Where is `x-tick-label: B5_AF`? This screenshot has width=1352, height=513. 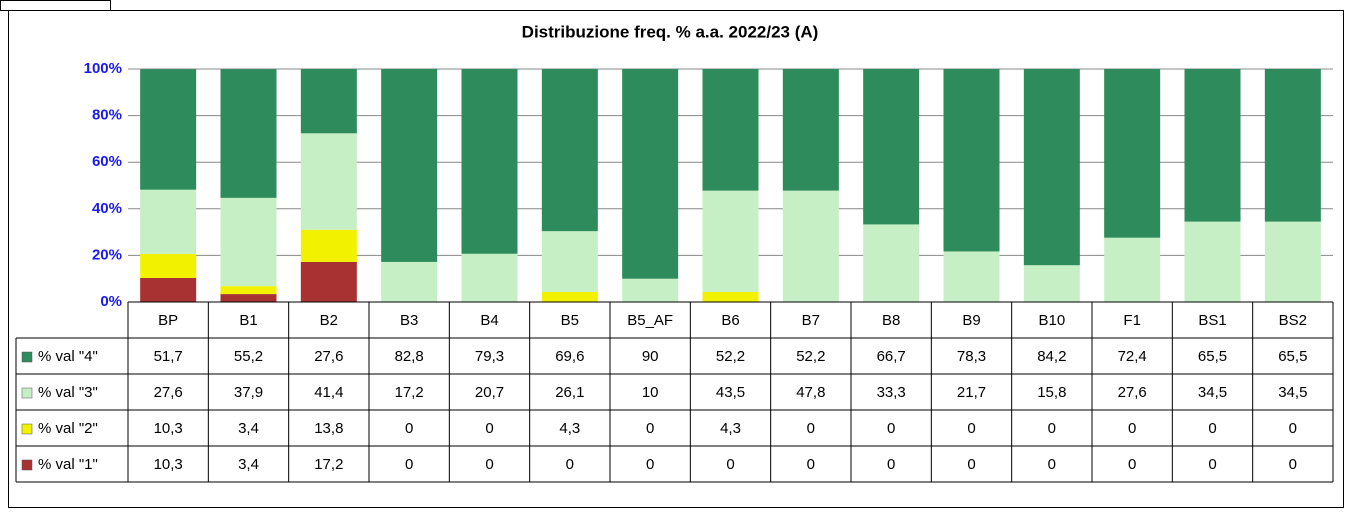 x-tick-label: B5_AF is located at coordinates (650, 320).